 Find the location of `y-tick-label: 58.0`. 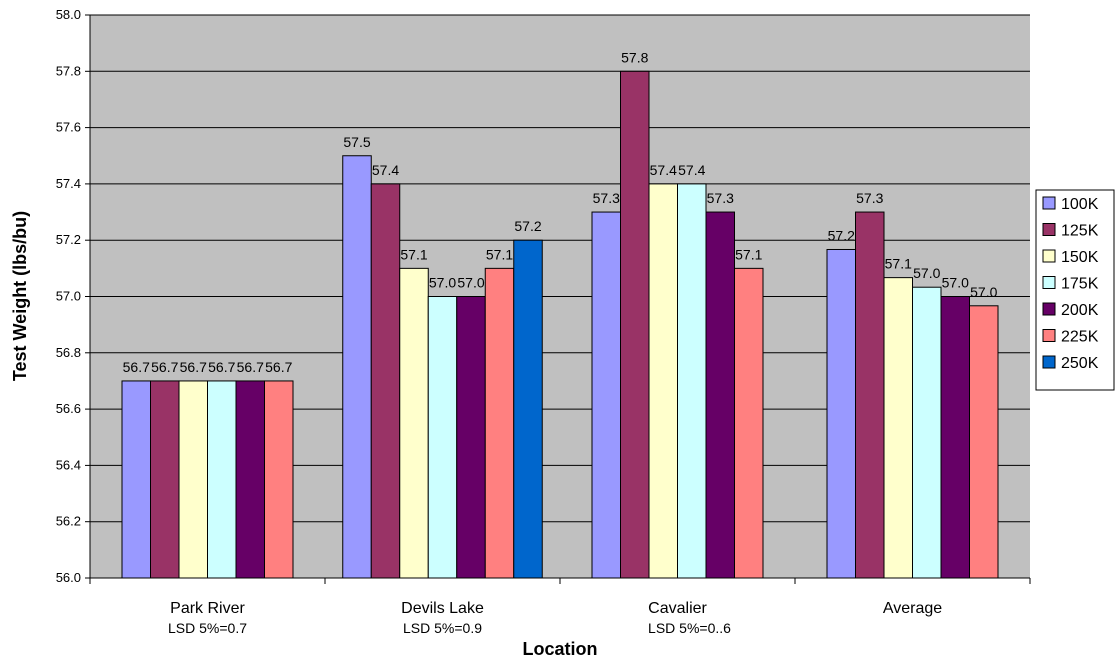

y-tick-label: 58.0 is located at coordinates (68, 14).